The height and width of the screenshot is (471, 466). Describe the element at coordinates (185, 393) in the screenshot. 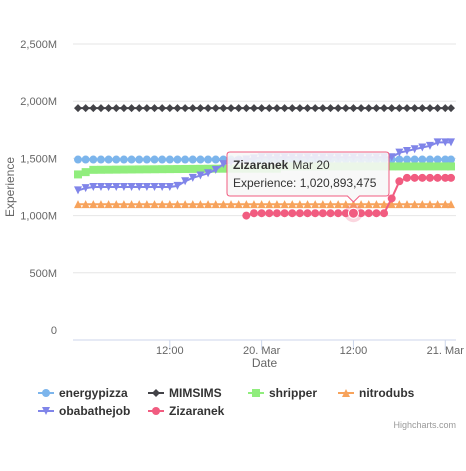

I see `legend-item-mimsims: MIMSIMS` at that location.